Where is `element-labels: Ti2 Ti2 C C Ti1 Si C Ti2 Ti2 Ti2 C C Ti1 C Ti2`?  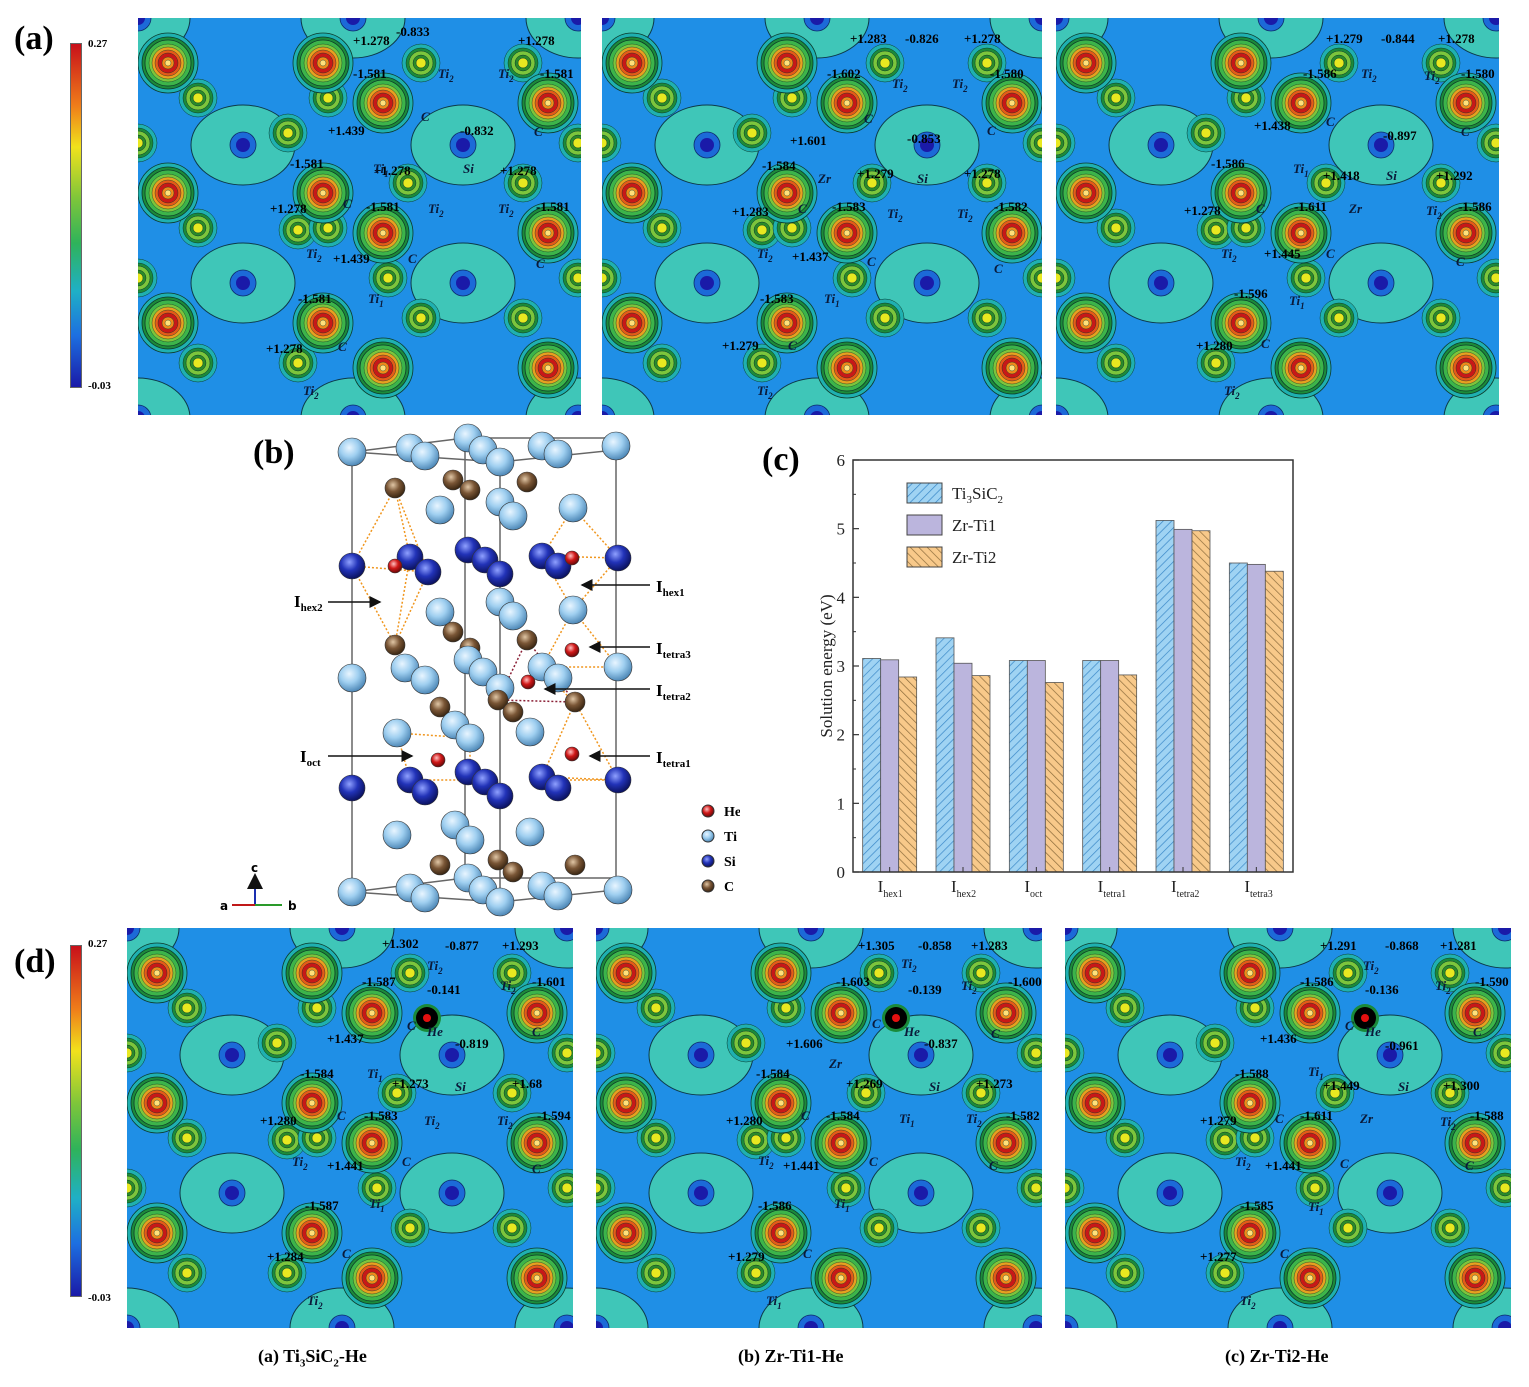 element-labels: Ti2 Ti2 C C Ti1 Si C Ti2 Ti2 Ti2 C C Ti1 C Ti2 is located at coordinates (424, 233).